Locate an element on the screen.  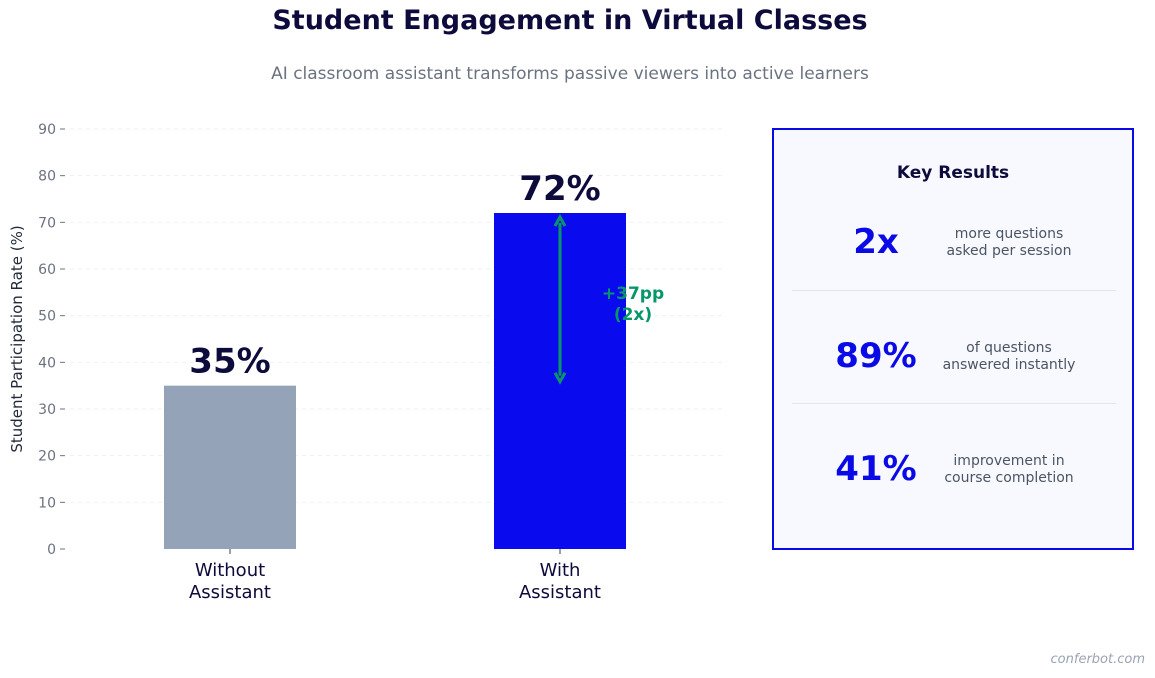
kpi-value: 89% is located at coordinates (876, 356).